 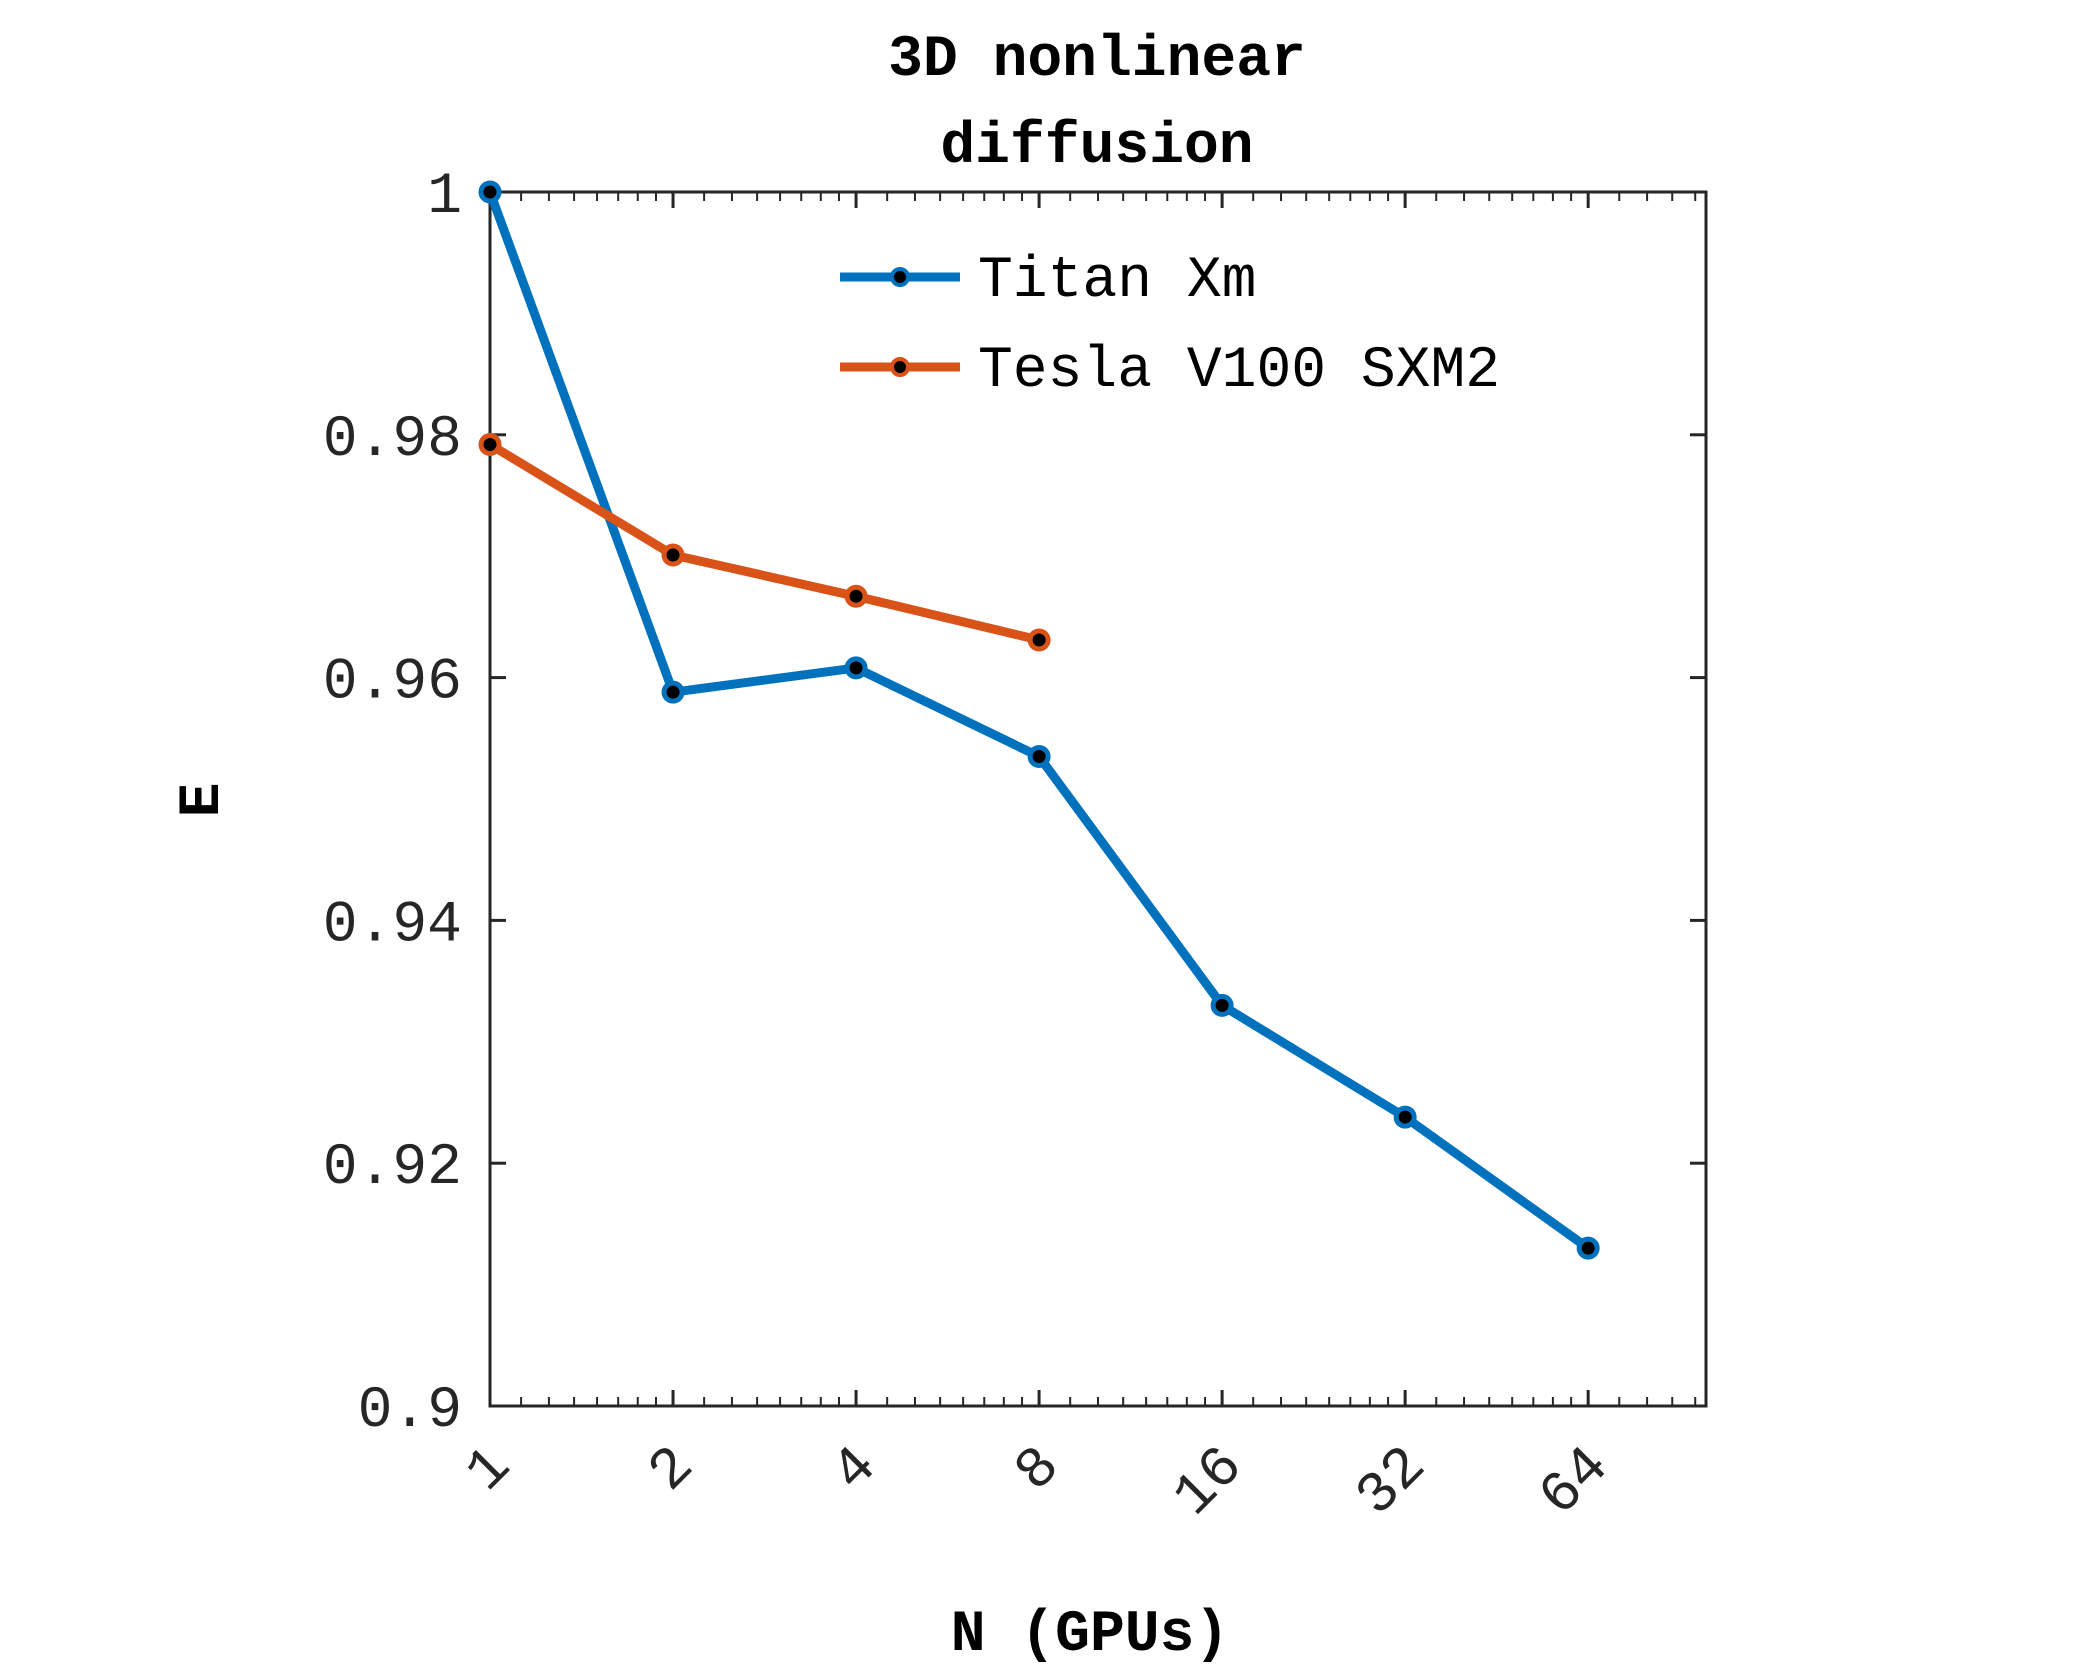 I want to click on y-tick-label: 1, so click(x=444, y=197).